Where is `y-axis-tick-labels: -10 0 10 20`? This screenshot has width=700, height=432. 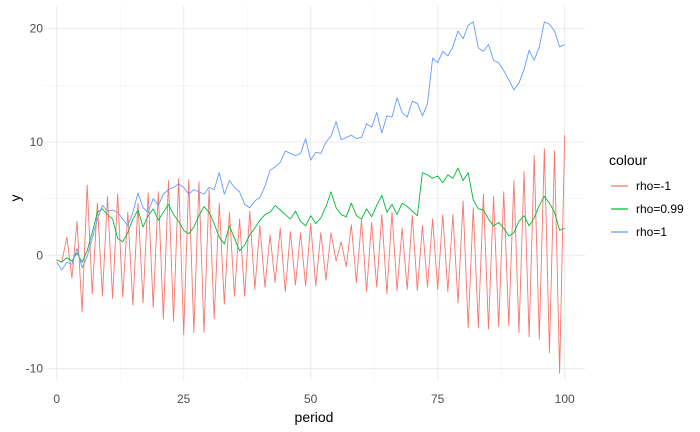
y-axis-tick-labels: -10 0 10 20 is located at coordinates (35, 199).